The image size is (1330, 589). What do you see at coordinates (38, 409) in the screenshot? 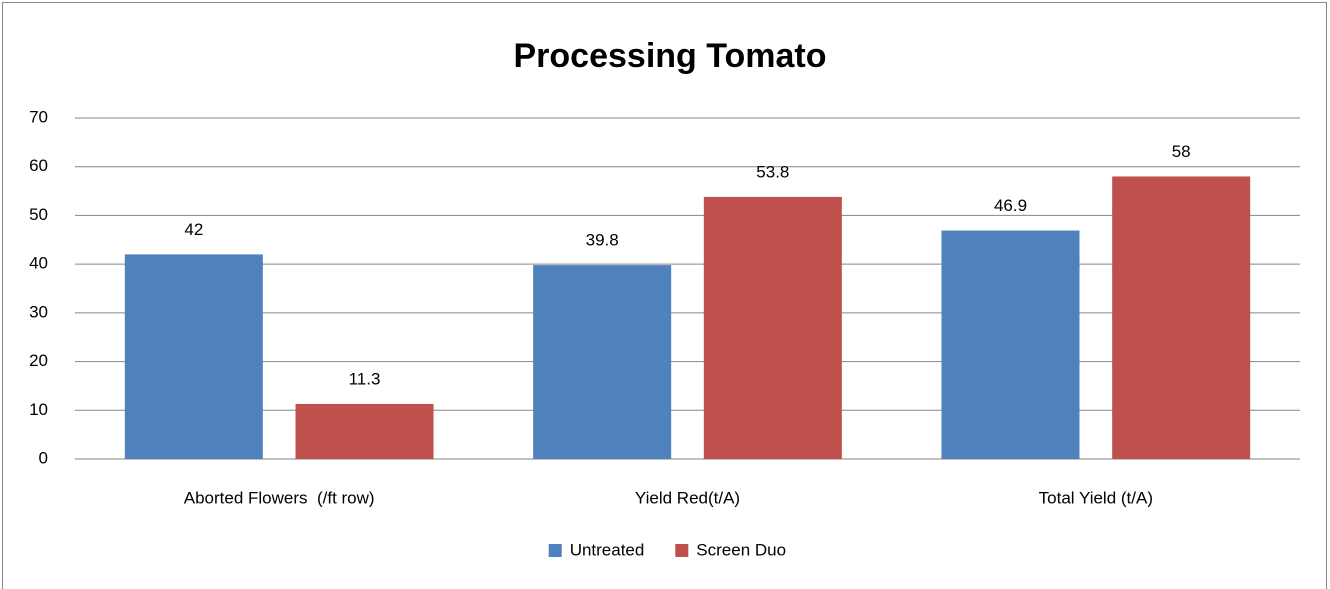
I see `y-tick-label: 10` at bounding box center [38, 409].